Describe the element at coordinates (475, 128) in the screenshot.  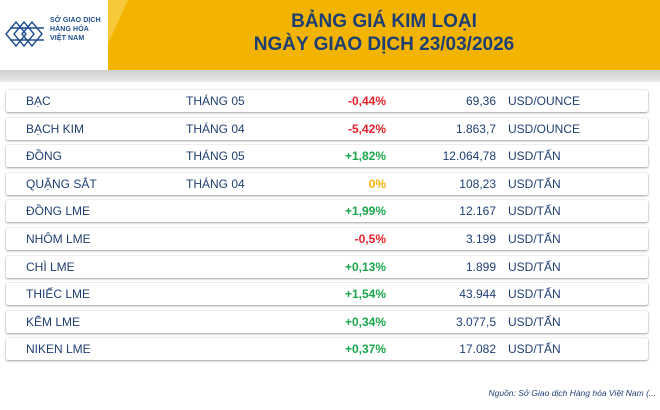
I see `price-value: 1.863,7` at that location.